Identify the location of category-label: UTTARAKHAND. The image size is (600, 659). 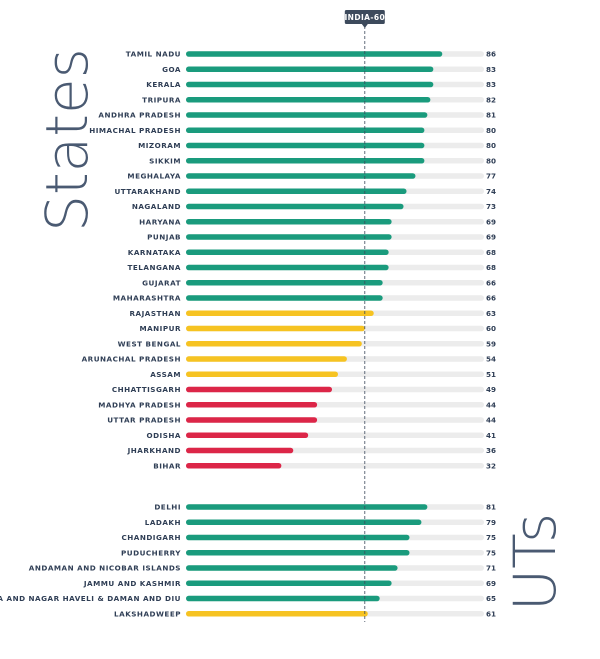
(147, 191).